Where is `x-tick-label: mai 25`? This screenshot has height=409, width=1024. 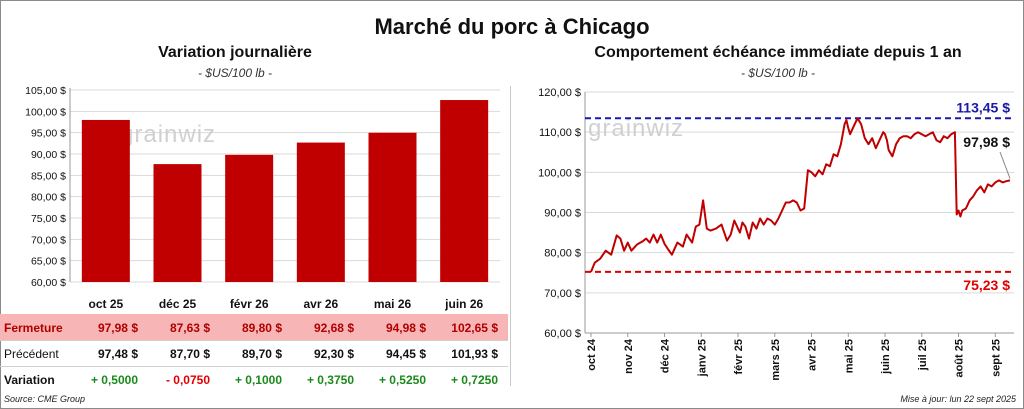 x-tick-label: mai 25 is located at coordinates (849, 356).